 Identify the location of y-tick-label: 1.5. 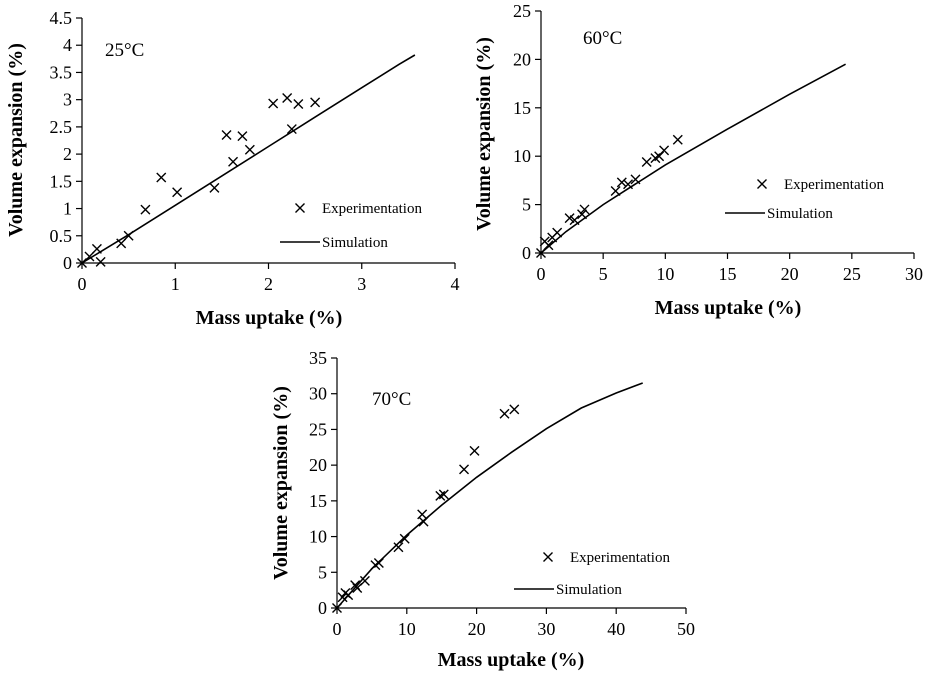
(61, 181).